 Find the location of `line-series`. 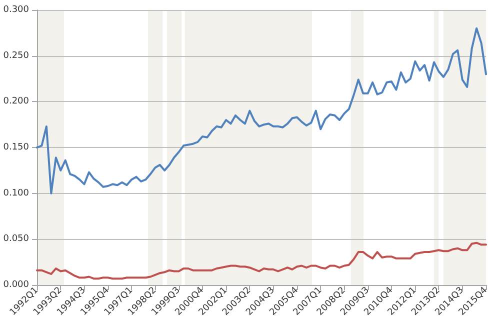

line-series is located at coordinates (261, 261).